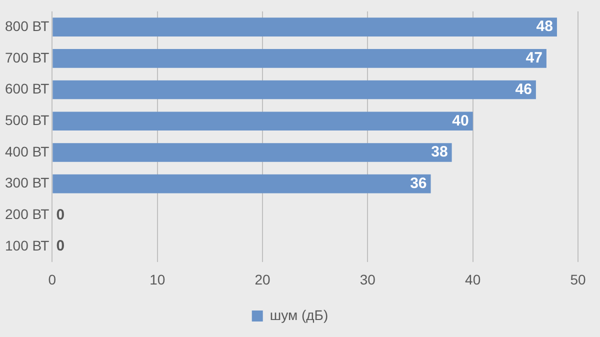  Describe the element at coordinates (27, 214) in the screenshot. I see `y-tick-label: 200 ВТ` at that location.